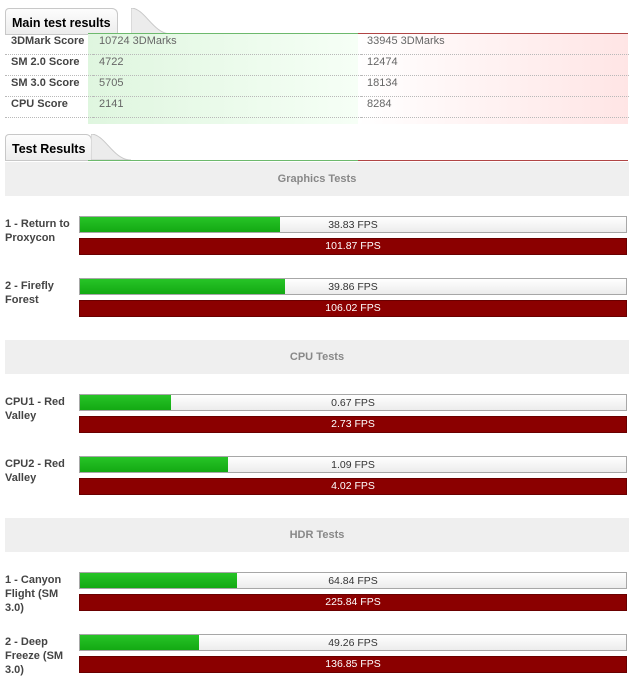 The width and height of the screenshot is (640, 690). What do you see at coordinates (353, 486) in the screenshot?
I see `bar-b: 4.02 FPS` at bounding box center [353, 486].